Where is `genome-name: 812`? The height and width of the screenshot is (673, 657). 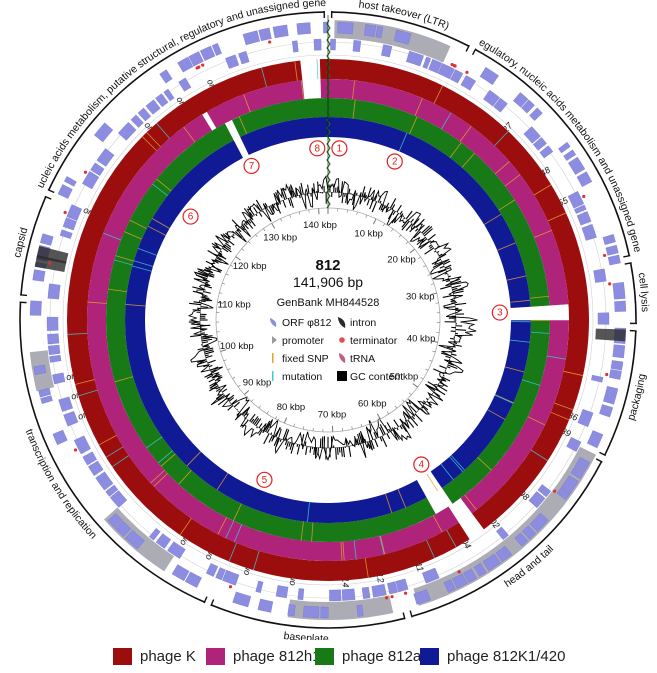 genome-name: 812 is located at coordinates (327, 265).